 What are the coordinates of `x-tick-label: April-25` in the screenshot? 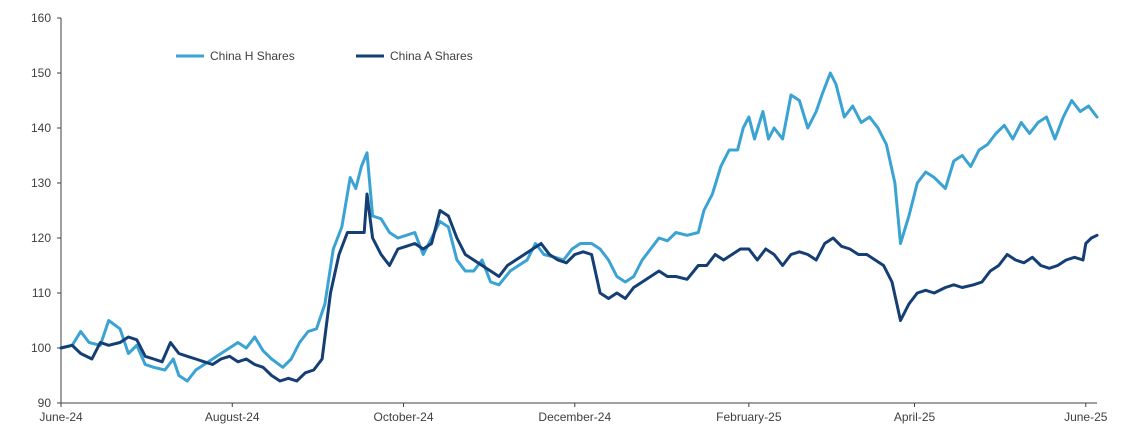 It's located at (915, 417).